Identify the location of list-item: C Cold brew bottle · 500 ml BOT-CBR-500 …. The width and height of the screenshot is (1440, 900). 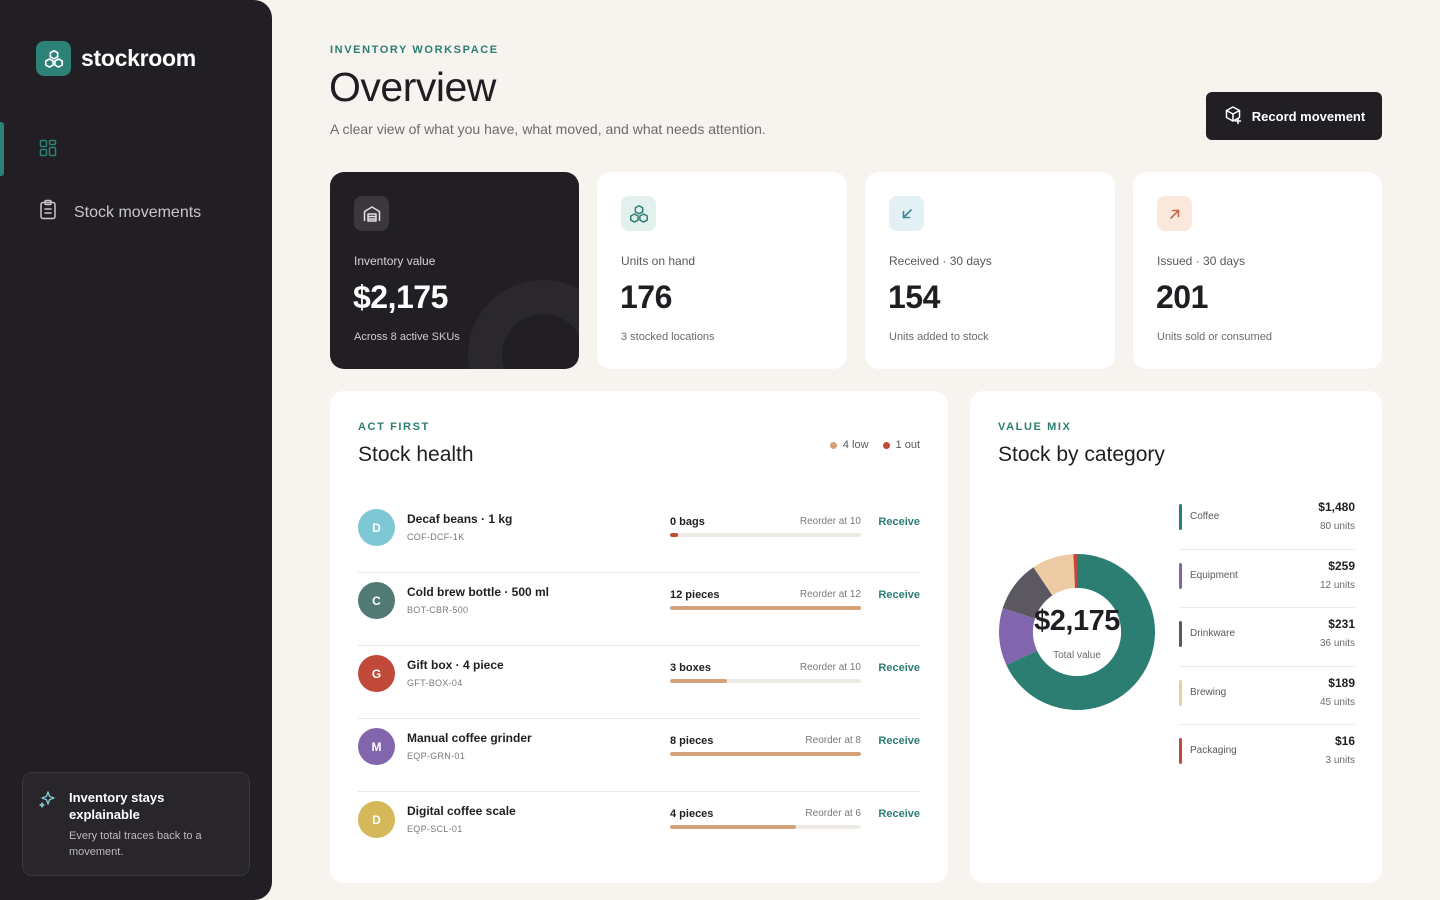
(639, 609).